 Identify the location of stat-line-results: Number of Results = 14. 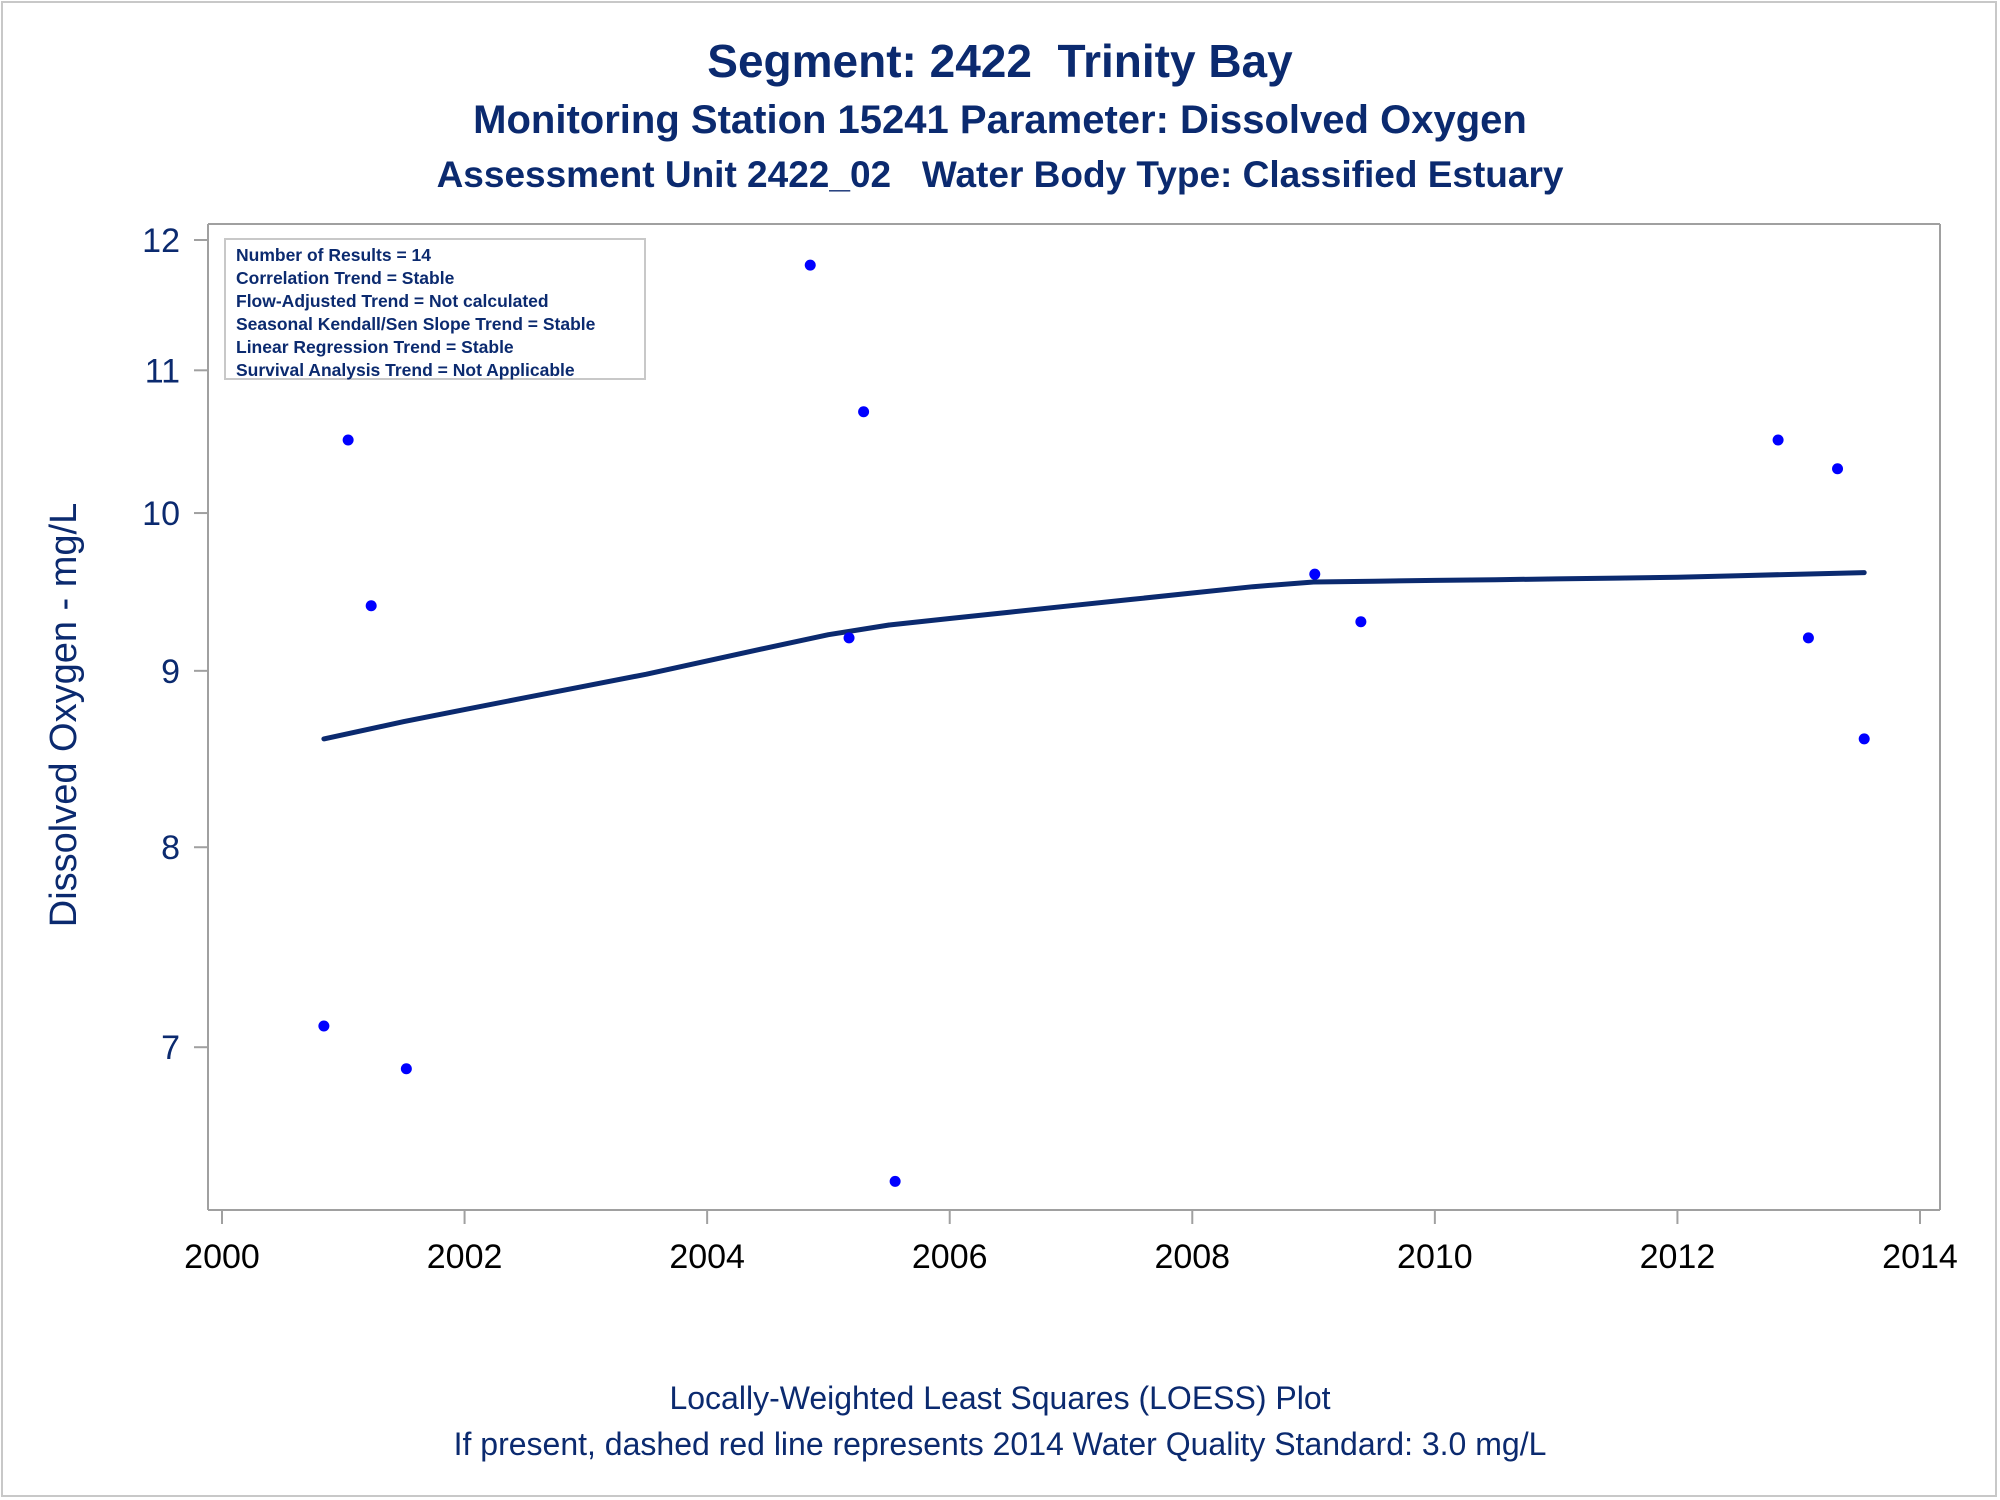
(333, 255).